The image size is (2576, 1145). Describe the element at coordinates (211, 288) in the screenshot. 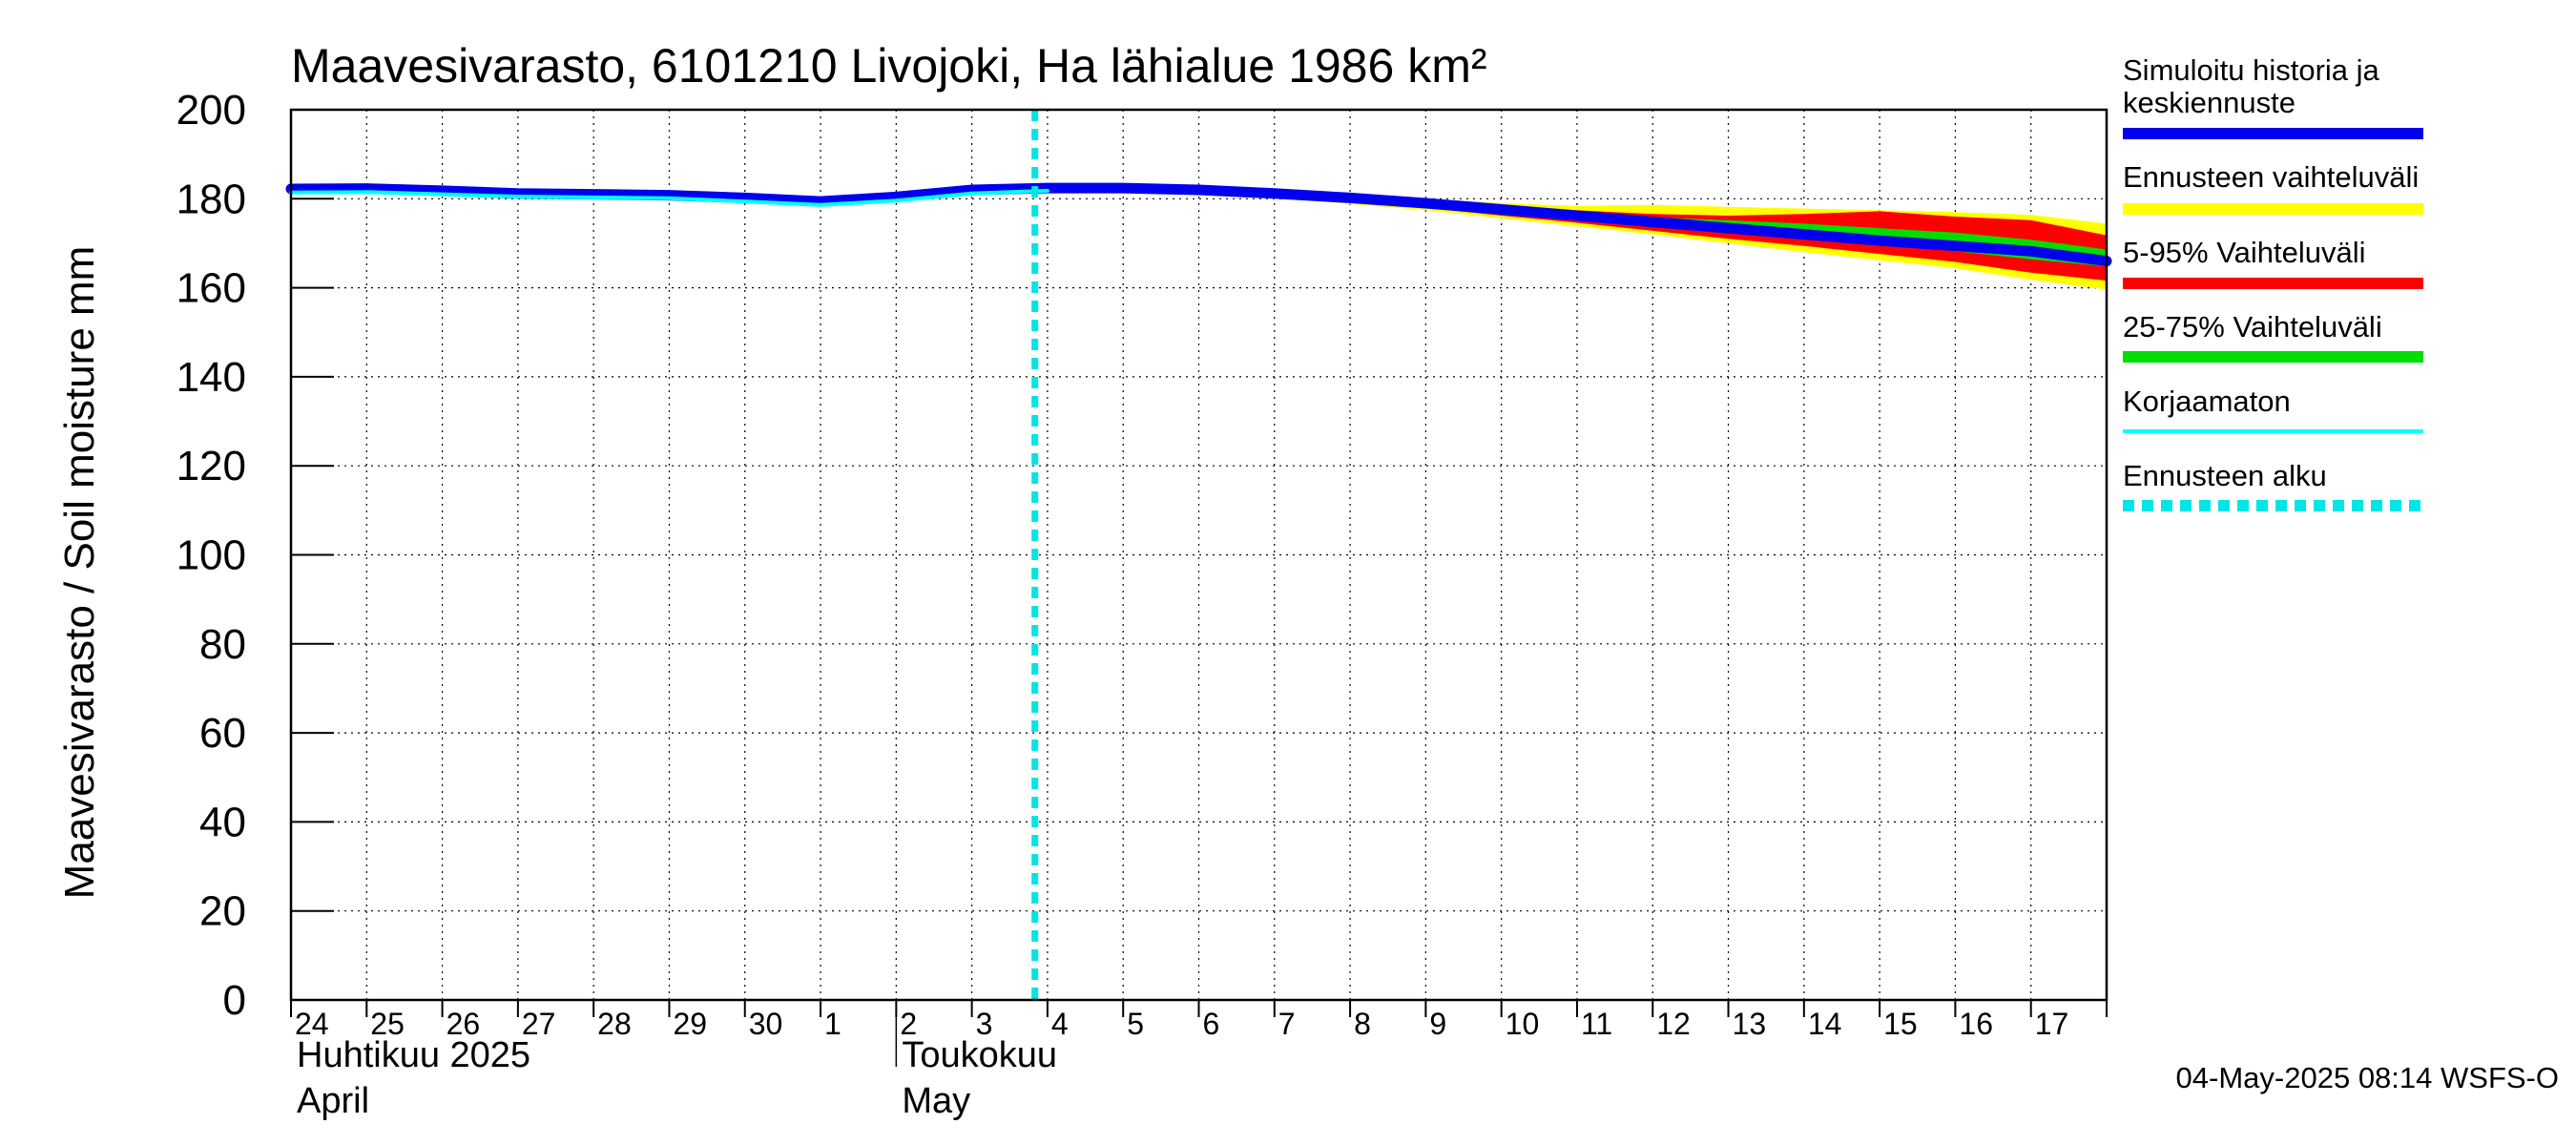

I see `y-tick-label: 160` at that location.